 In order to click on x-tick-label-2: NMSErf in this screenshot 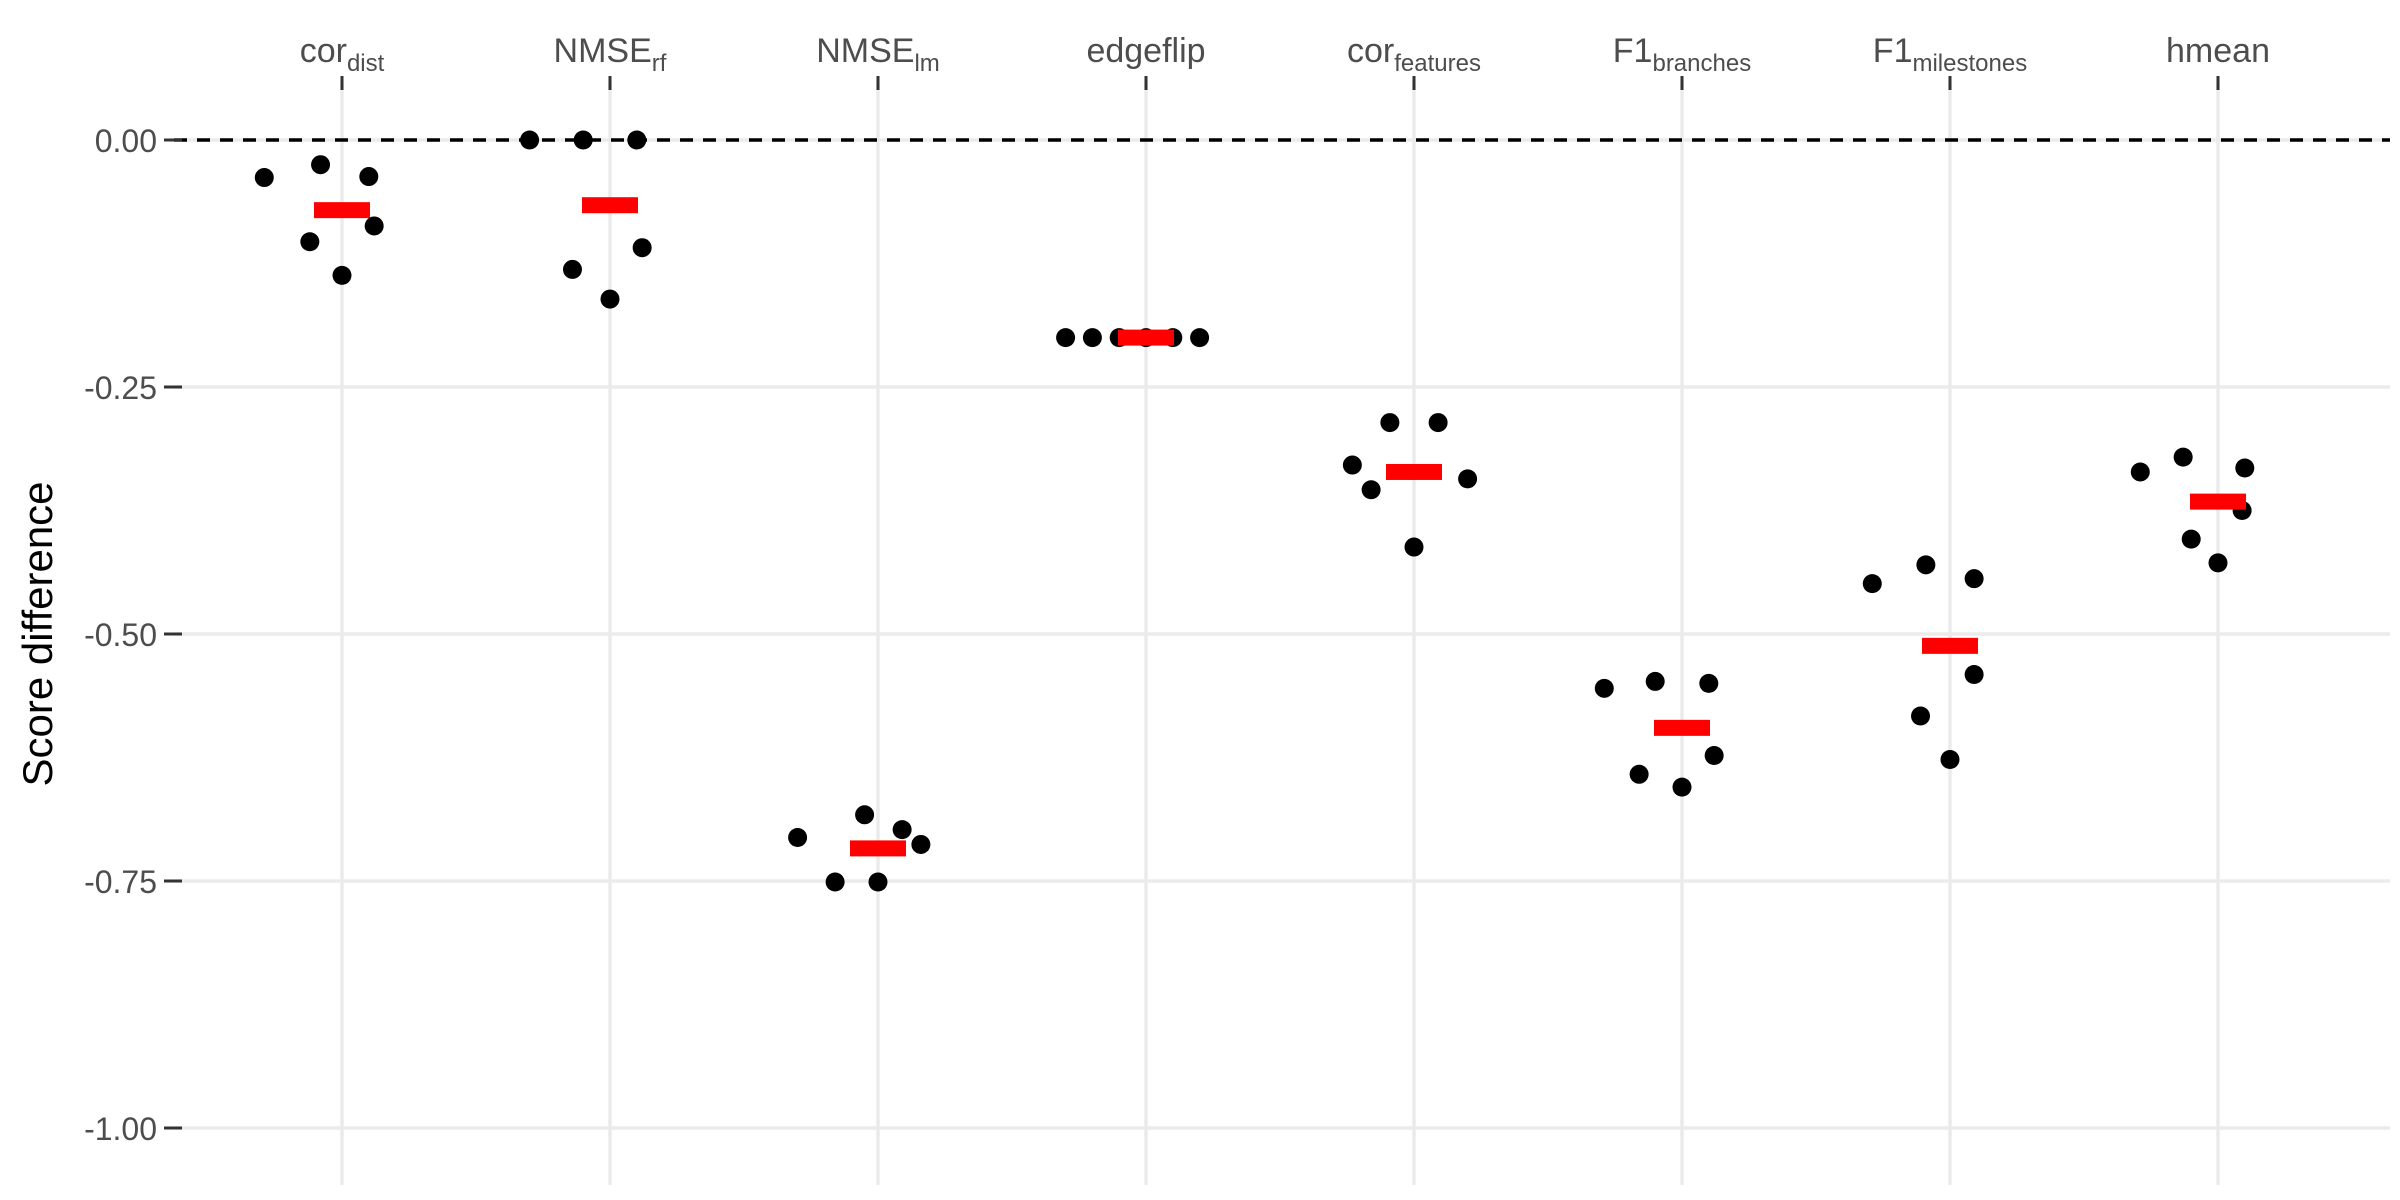, I will do `click(610, 54)`.